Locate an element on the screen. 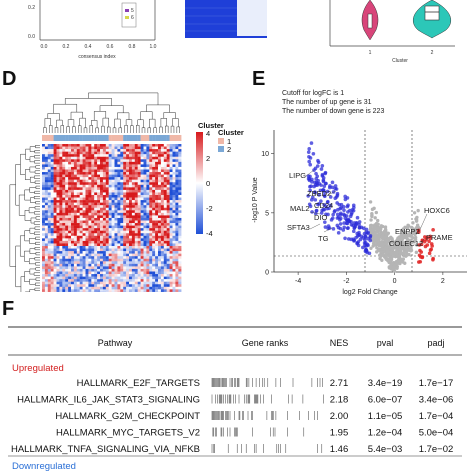 This screenshot has width=474, height=474. colorbar-tick: 0 is located at coordinates (208, 183).